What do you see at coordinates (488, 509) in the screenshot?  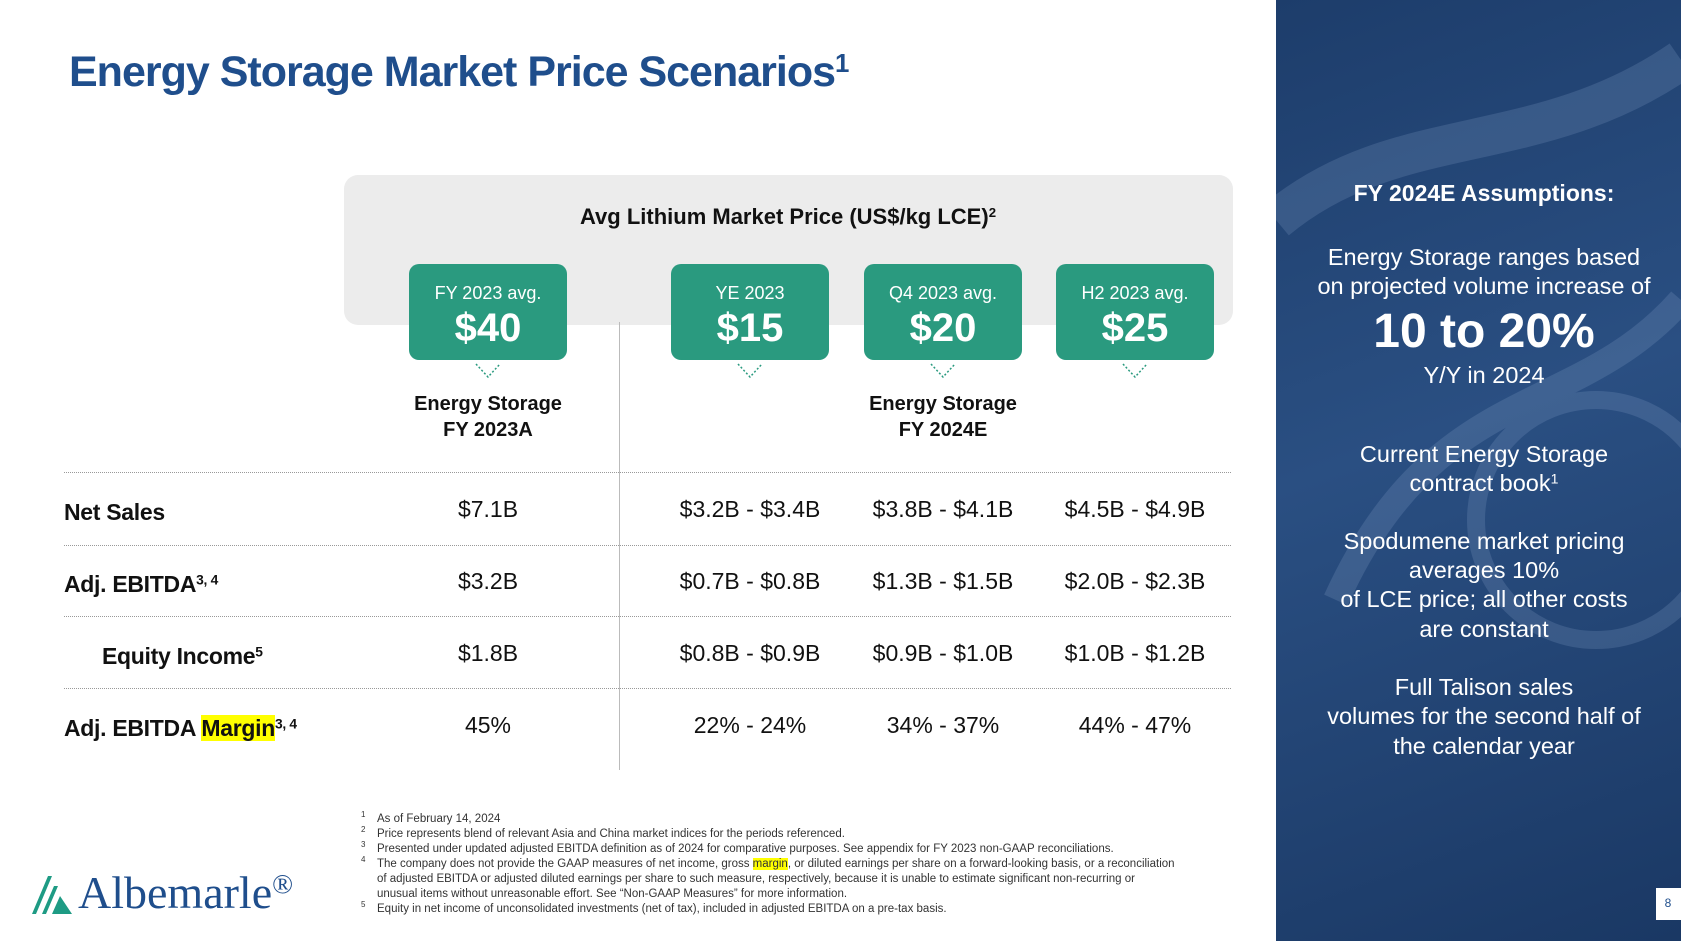 I see `cell: $7.1B` at bounding box center [488, 509].